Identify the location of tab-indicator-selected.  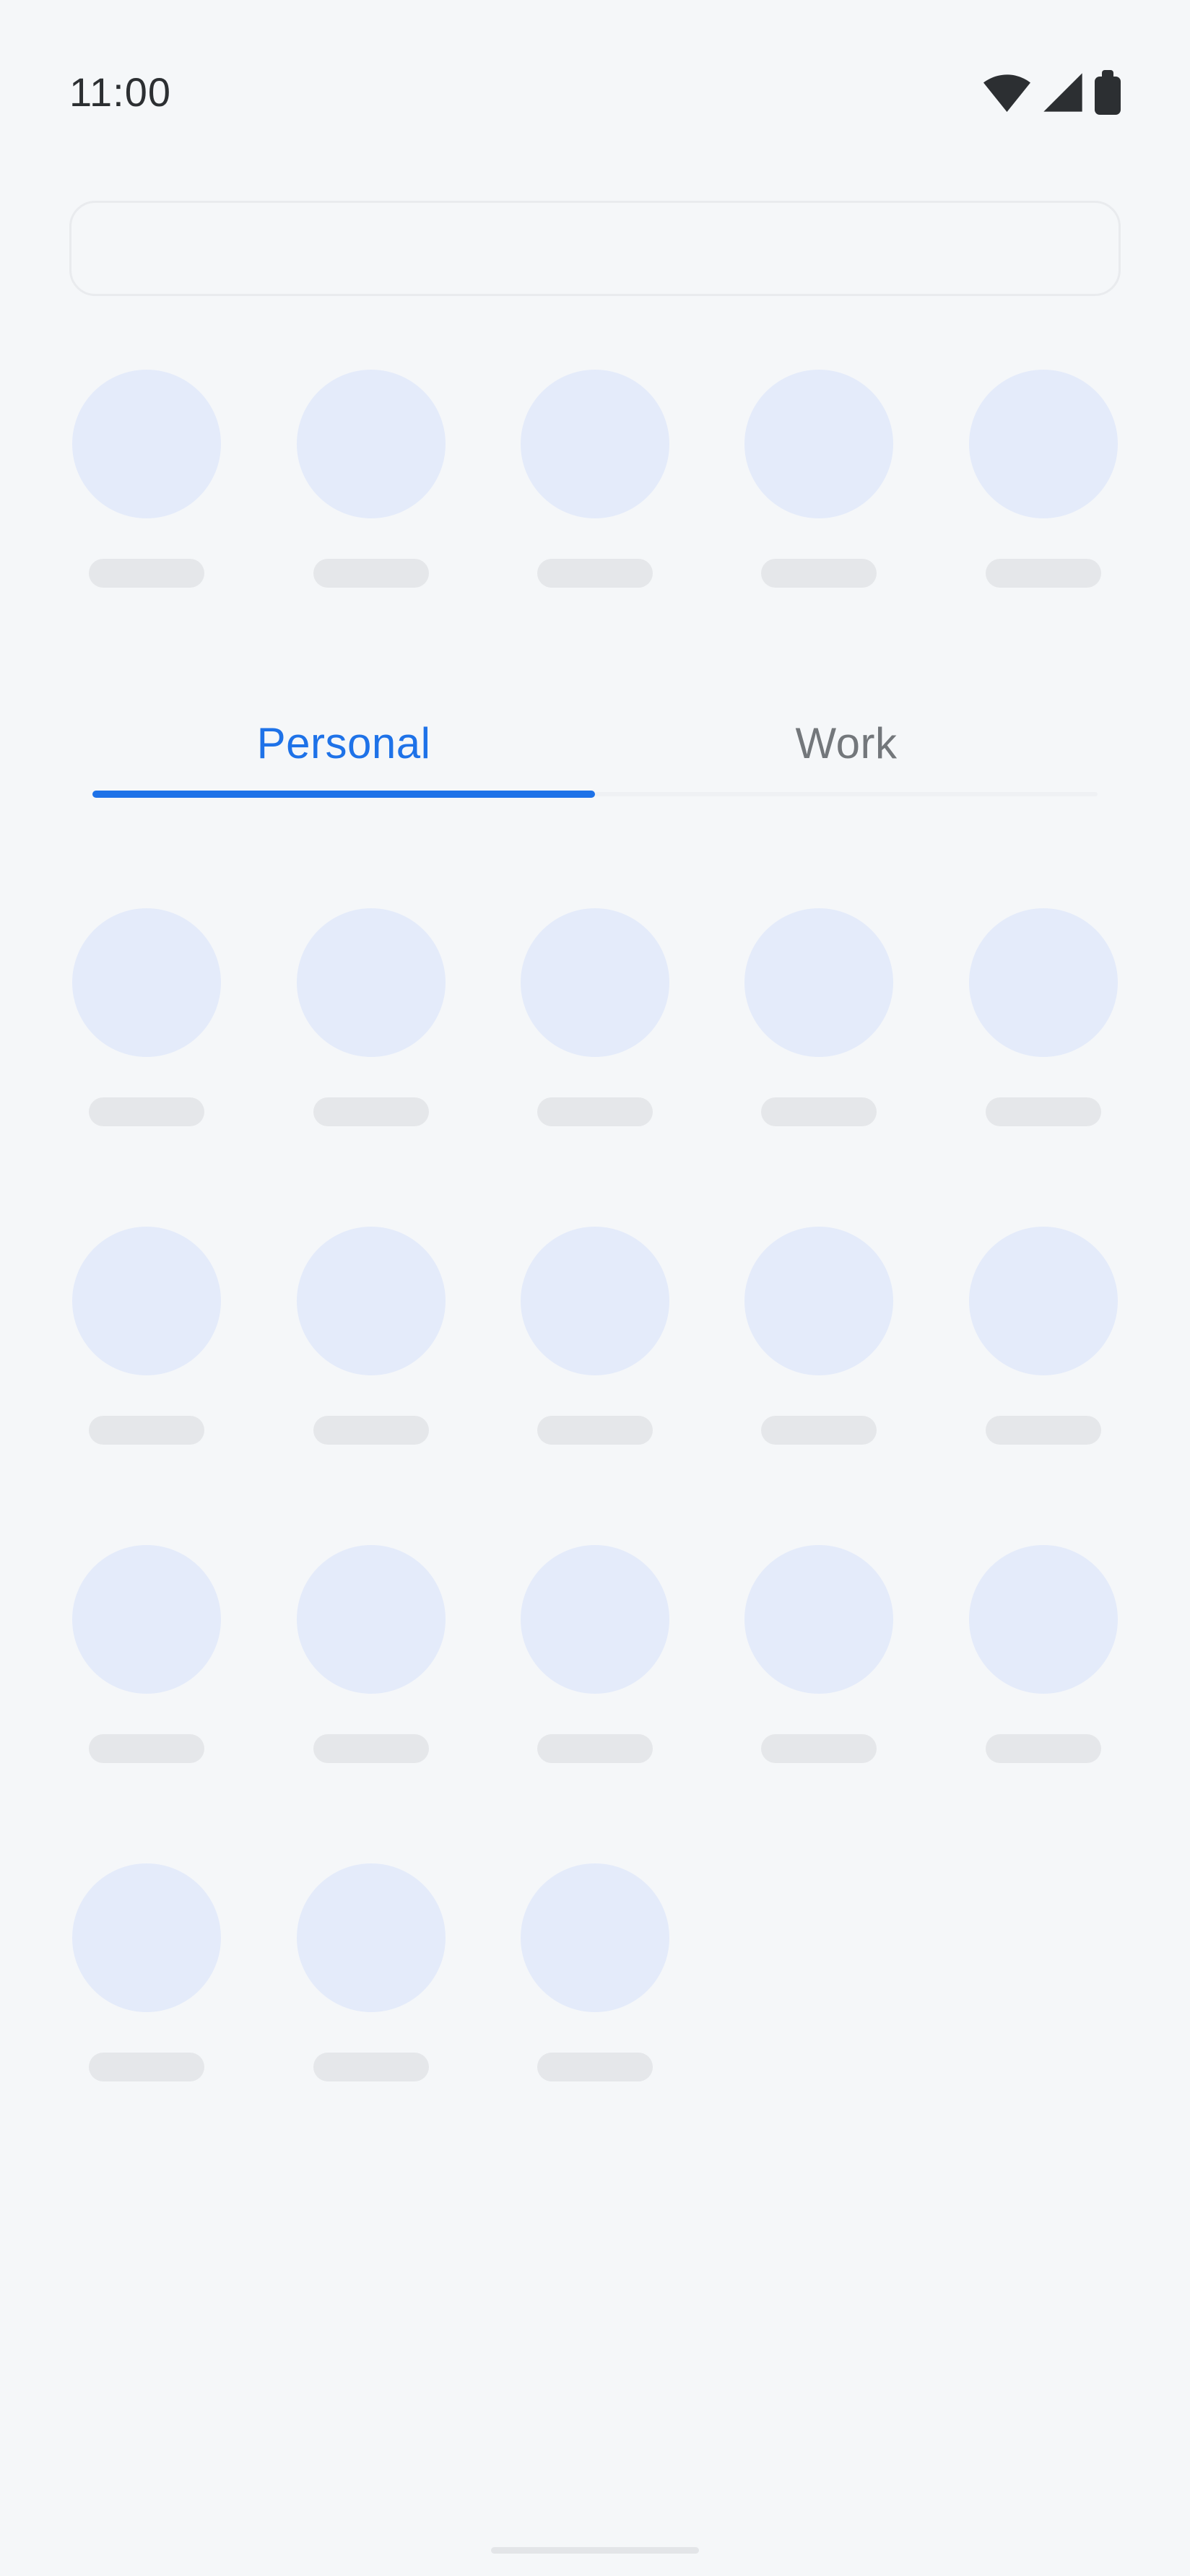
(343, 794).